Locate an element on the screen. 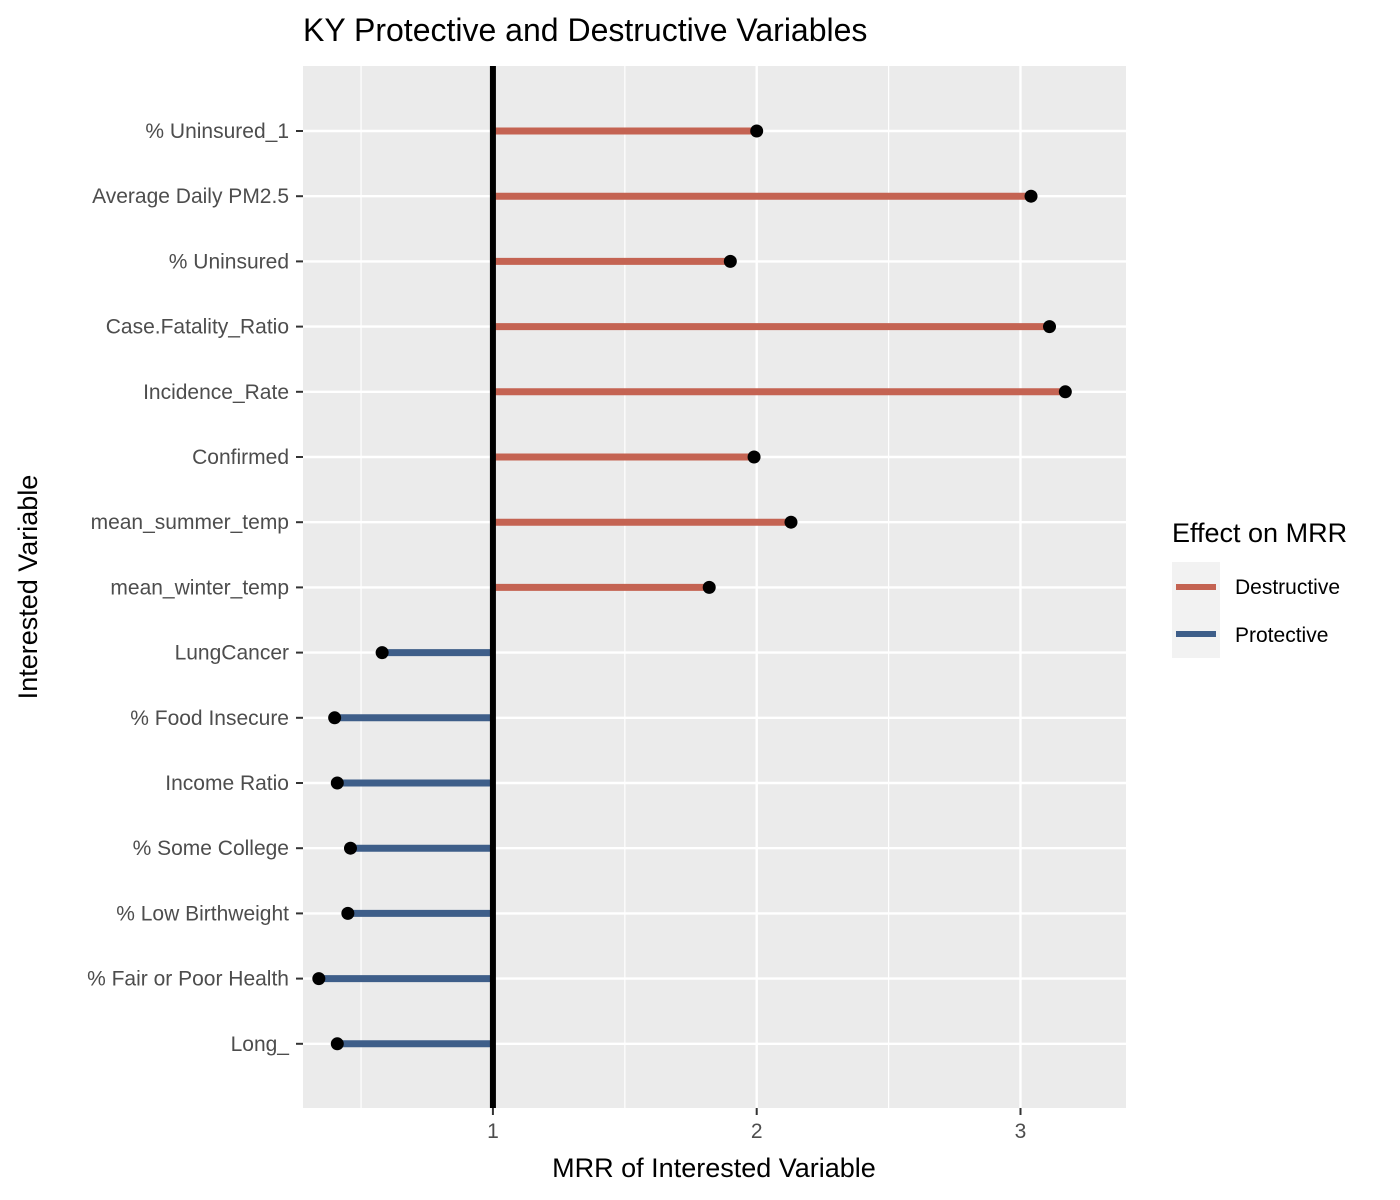 This screenshot has width=1400, height=1200. chart-title: KY Protective and Destructive Variables is located at coordinates (585, 30).